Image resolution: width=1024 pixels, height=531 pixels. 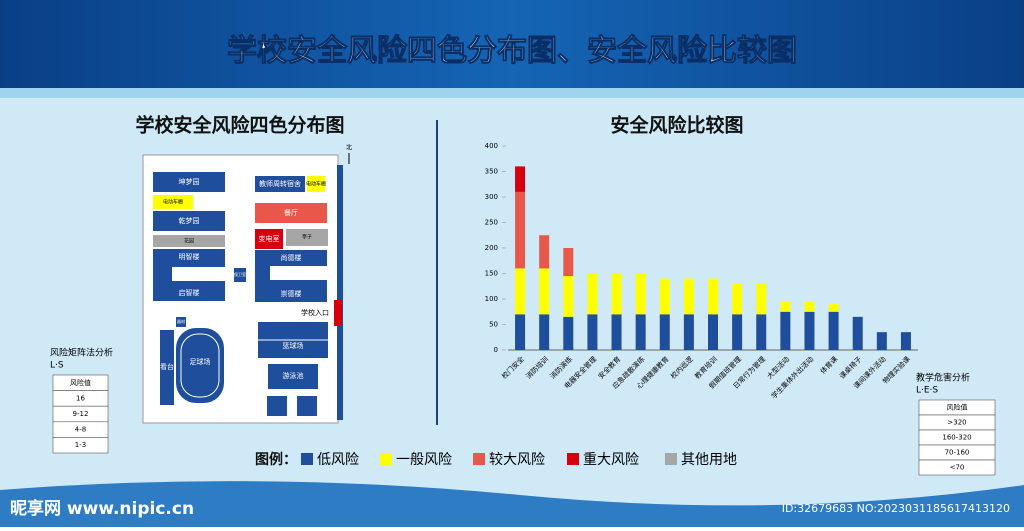 I want to click on map-label: 乾梦园, so click(x=189, y=220).